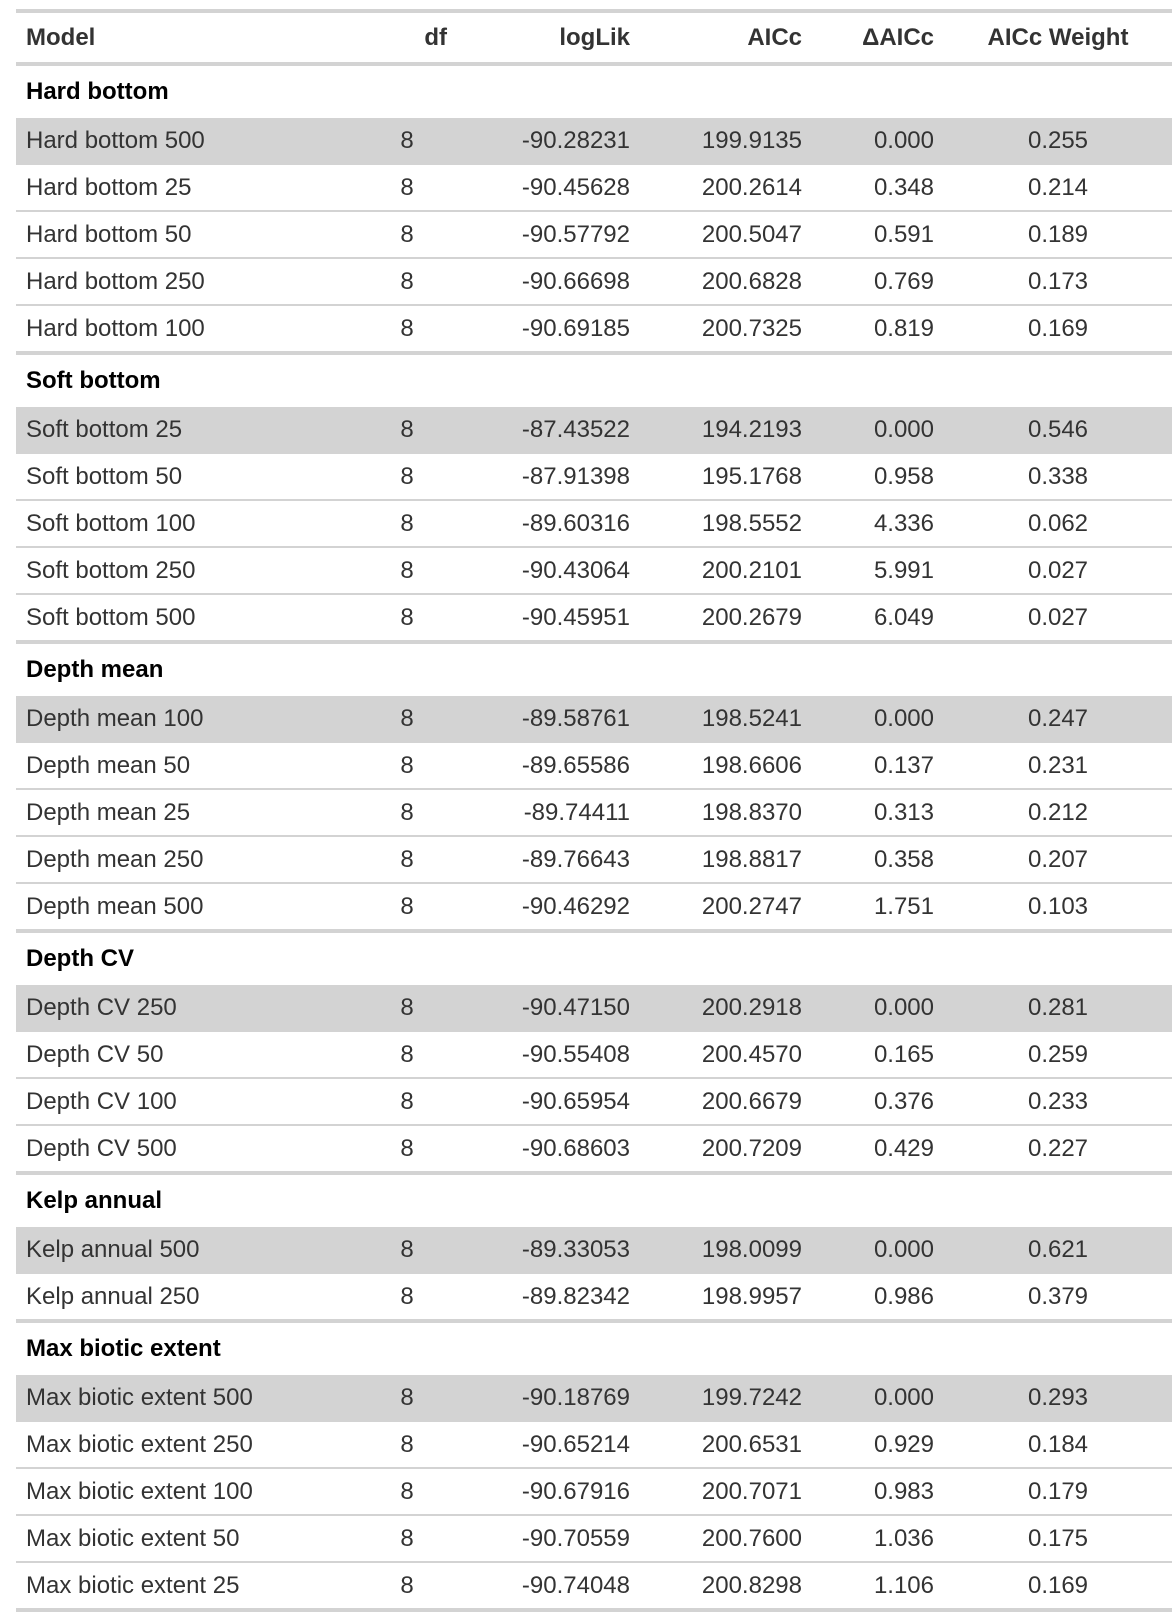  What do you see at coordinates (878, 187) in the screenshot?
I see `cell-delta-aicc: 0.348` at bounding box center [878, 187].